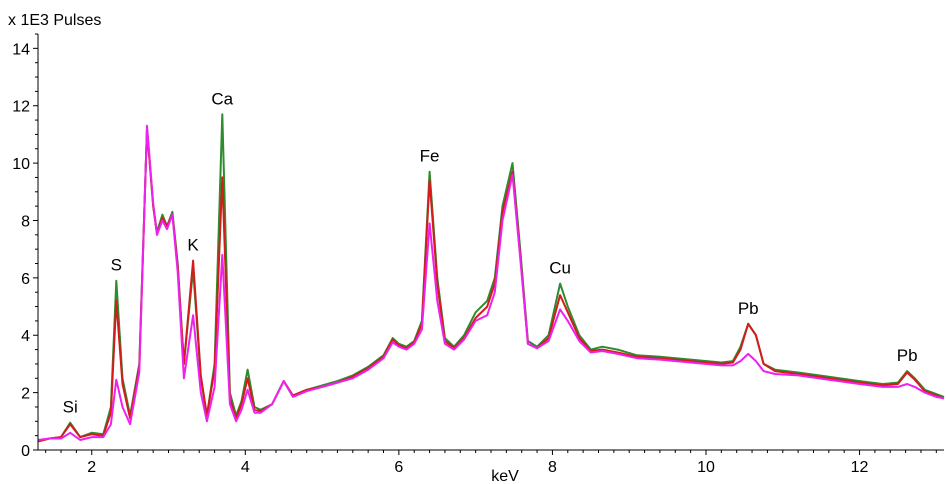 The image size is (946, 484). I want to click on y-tick-label: 6, so click(25, 279).